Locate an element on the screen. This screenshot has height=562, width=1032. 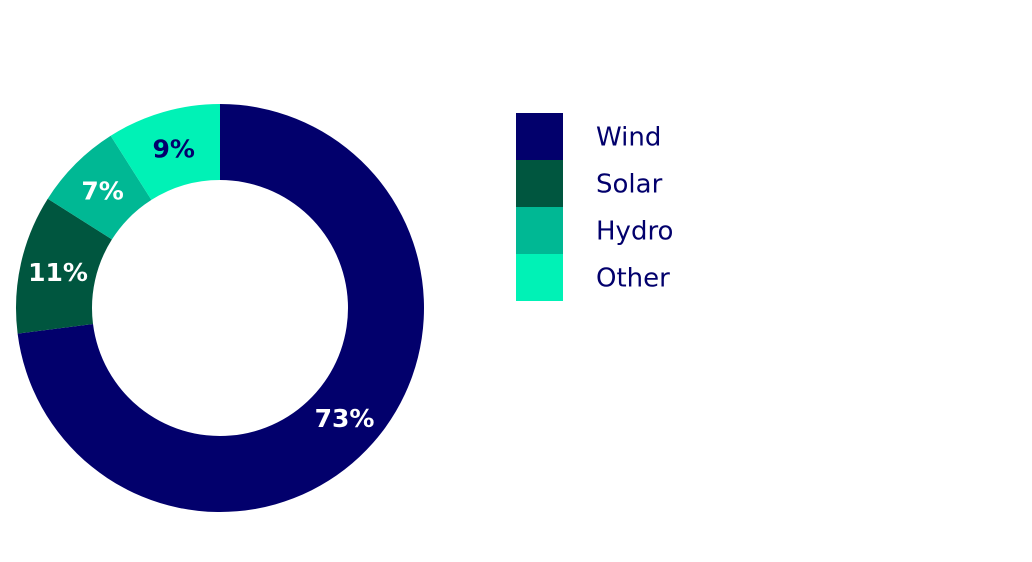
value-label: 7% is located at coordinates (102, 191).